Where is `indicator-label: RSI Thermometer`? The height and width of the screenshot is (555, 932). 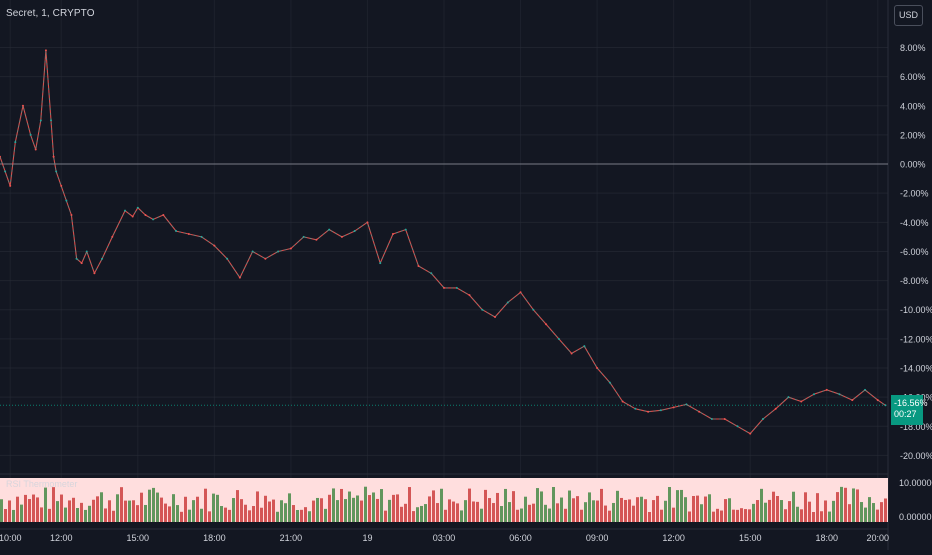 indicator-label: RSI Thermometer is located at coordinates (42, 484).